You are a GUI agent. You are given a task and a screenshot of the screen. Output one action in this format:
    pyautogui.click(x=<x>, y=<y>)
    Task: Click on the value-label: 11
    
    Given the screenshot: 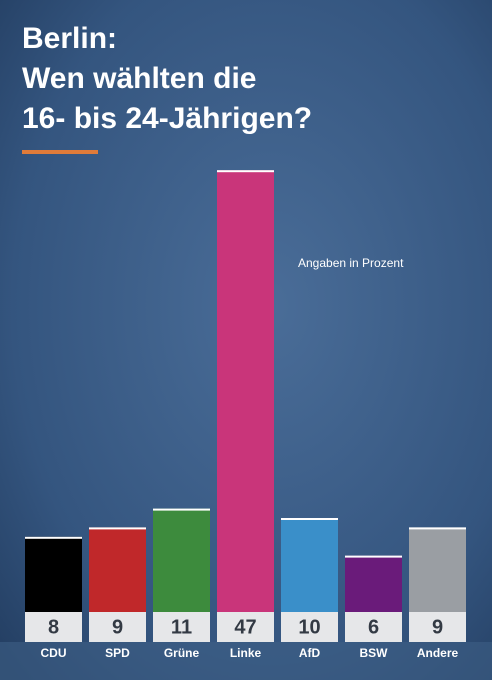 What is the action you would take?
    pyautogui.click(x=181, y=627)
    